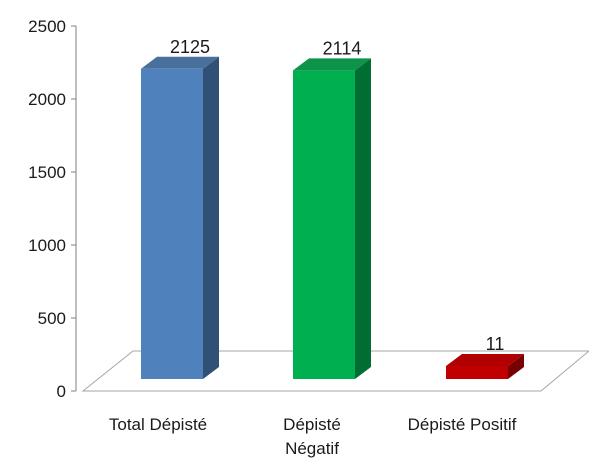  Describe the element at coordinates (342, 48) in the screenshot. I see `data-label: 2114` at that location.